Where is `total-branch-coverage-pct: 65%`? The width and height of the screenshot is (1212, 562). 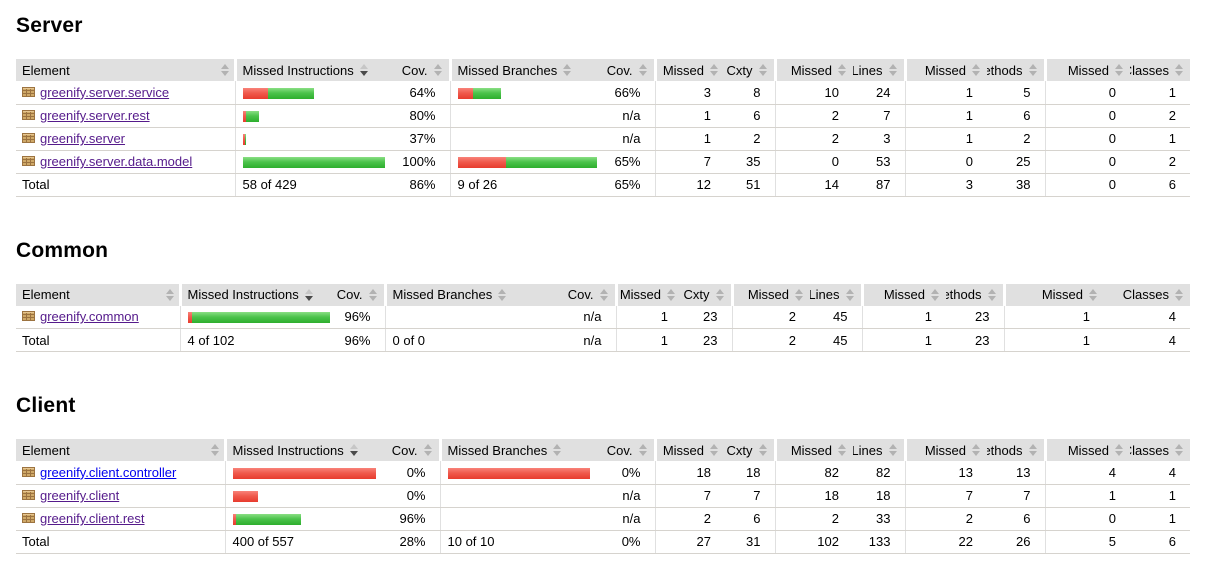
total-branch-coverage-pct: 65% is located at coordinates (627, 185).